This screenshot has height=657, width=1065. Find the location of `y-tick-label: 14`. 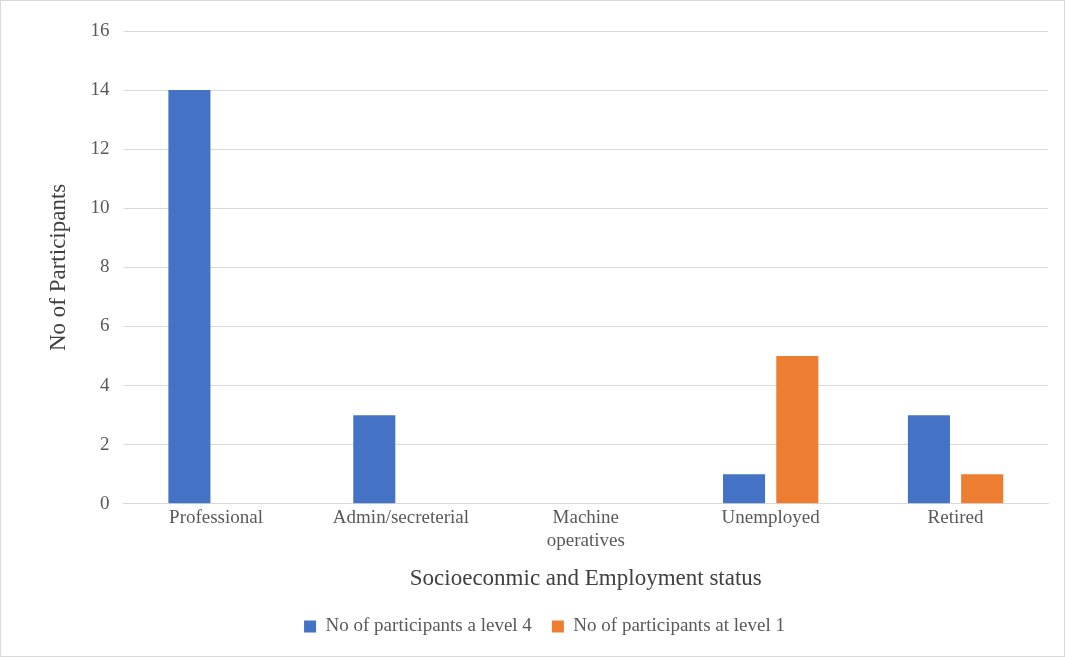

y-tick-label: 14 is located at coordinates (100, 89).